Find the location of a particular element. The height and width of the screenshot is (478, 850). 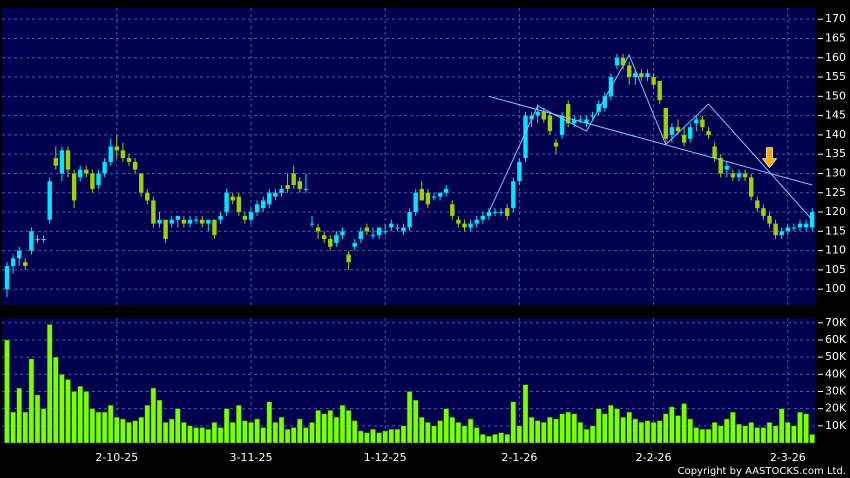

y-tick-label: 60K is located at coordinates (836, 339).